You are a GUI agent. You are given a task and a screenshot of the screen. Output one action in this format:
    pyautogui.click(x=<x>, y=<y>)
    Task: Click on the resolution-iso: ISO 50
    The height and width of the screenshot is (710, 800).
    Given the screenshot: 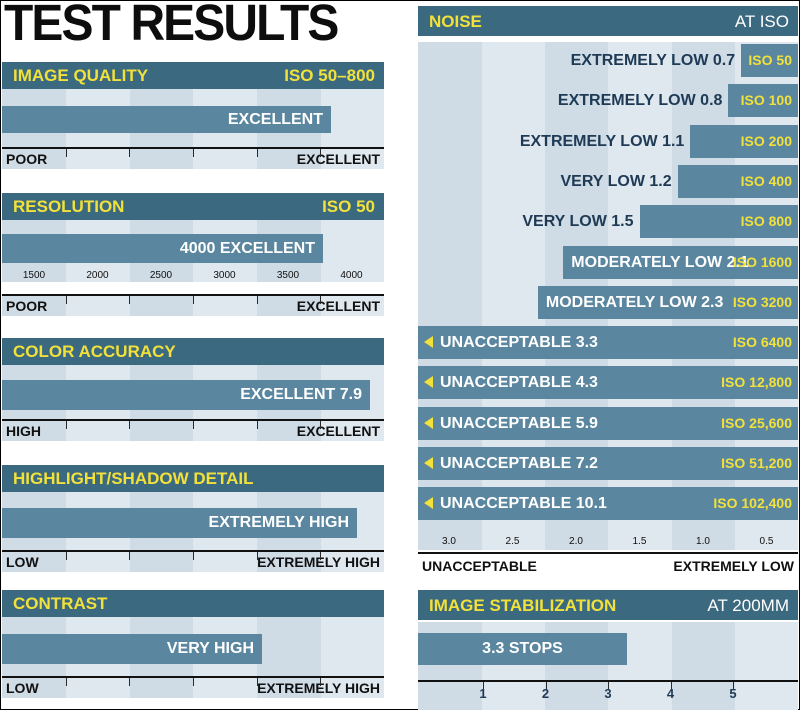 What is the action you would take?
    pyautogui.click(x=348, y=206)
    